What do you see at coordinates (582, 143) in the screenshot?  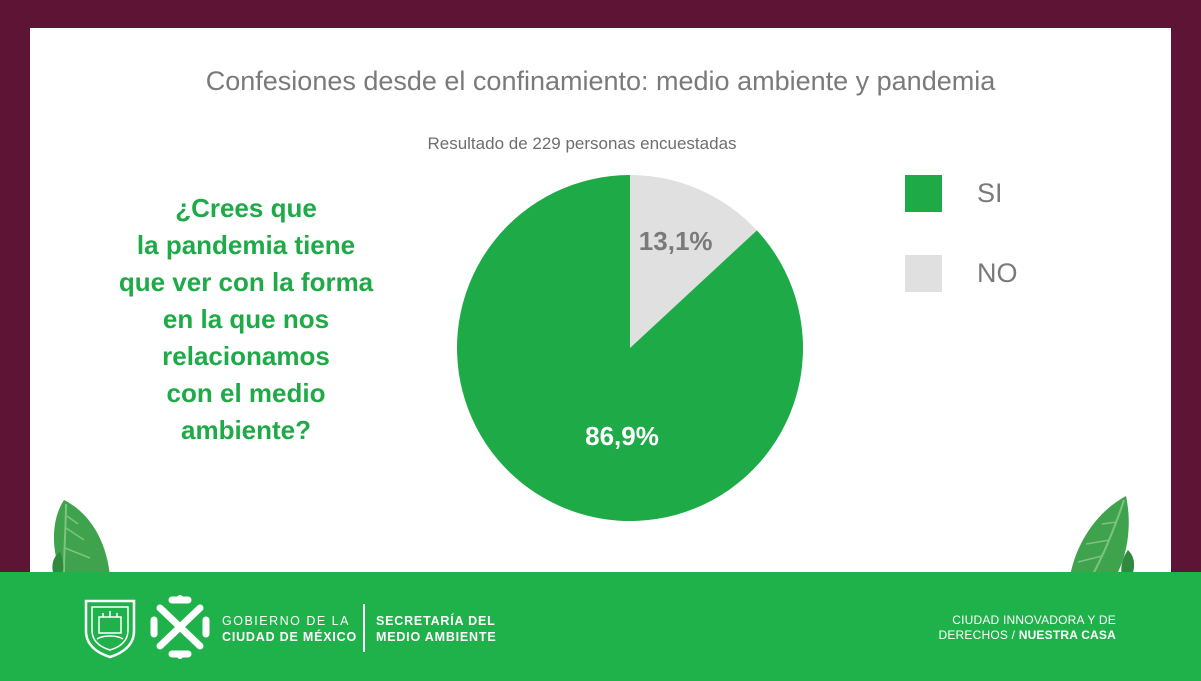 I see `chart-subtitle: Resultado de 229 personas encuestadas` at bounding box center [582, 143].